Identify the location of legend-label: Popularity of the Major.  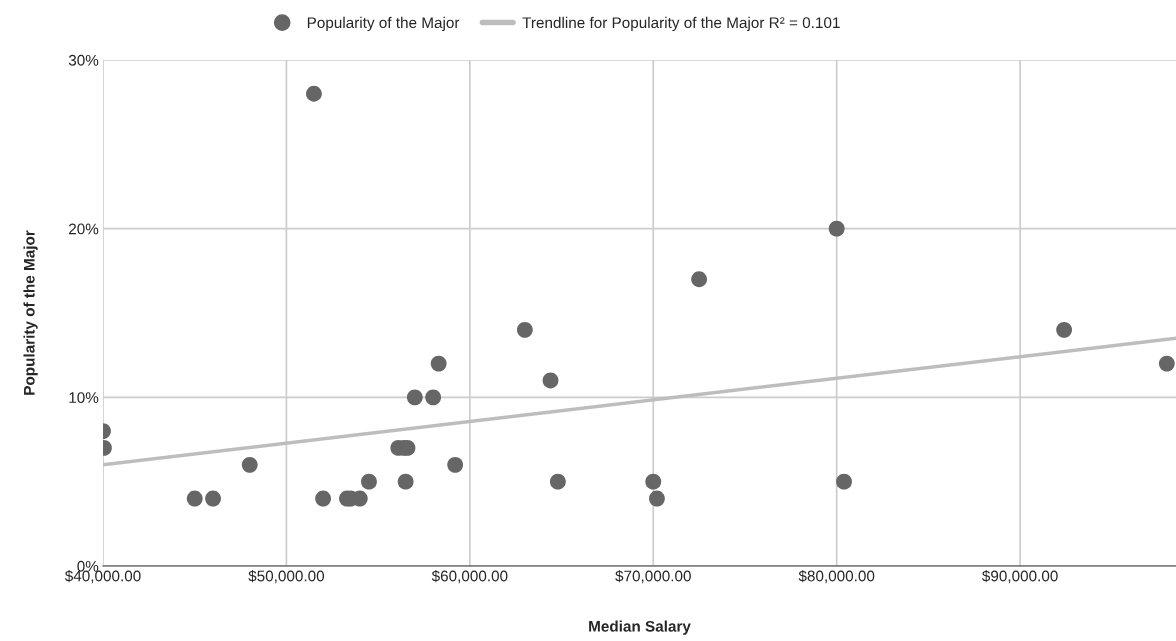
(383, 24).